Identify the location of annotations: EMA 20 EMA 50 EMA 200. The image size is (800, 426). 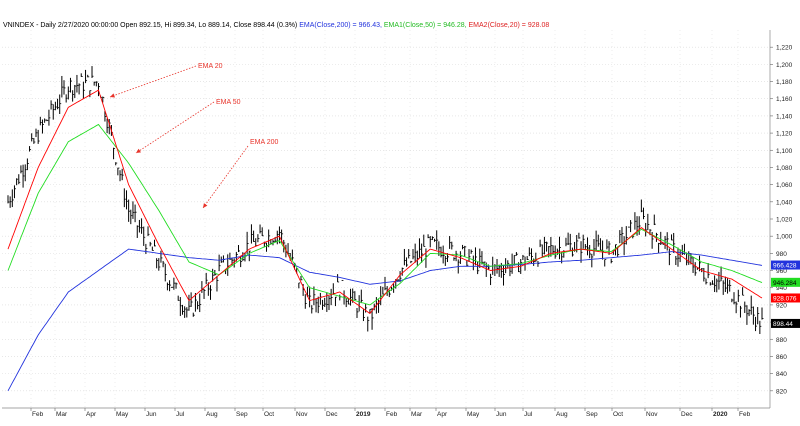
(194, 136).